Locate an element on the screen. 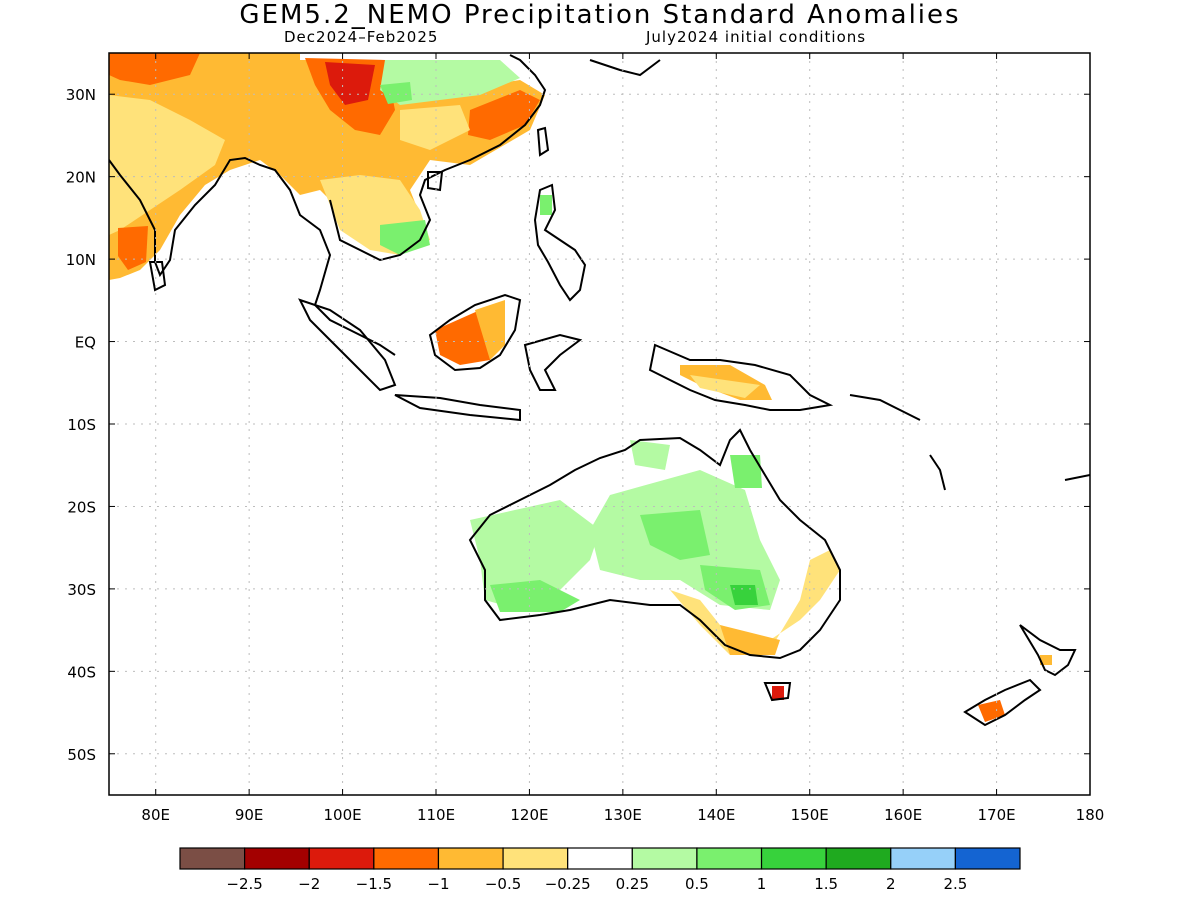 This screenshot has height=900, width=1200. coastline-taiwan is located at coordinates (543, 141).